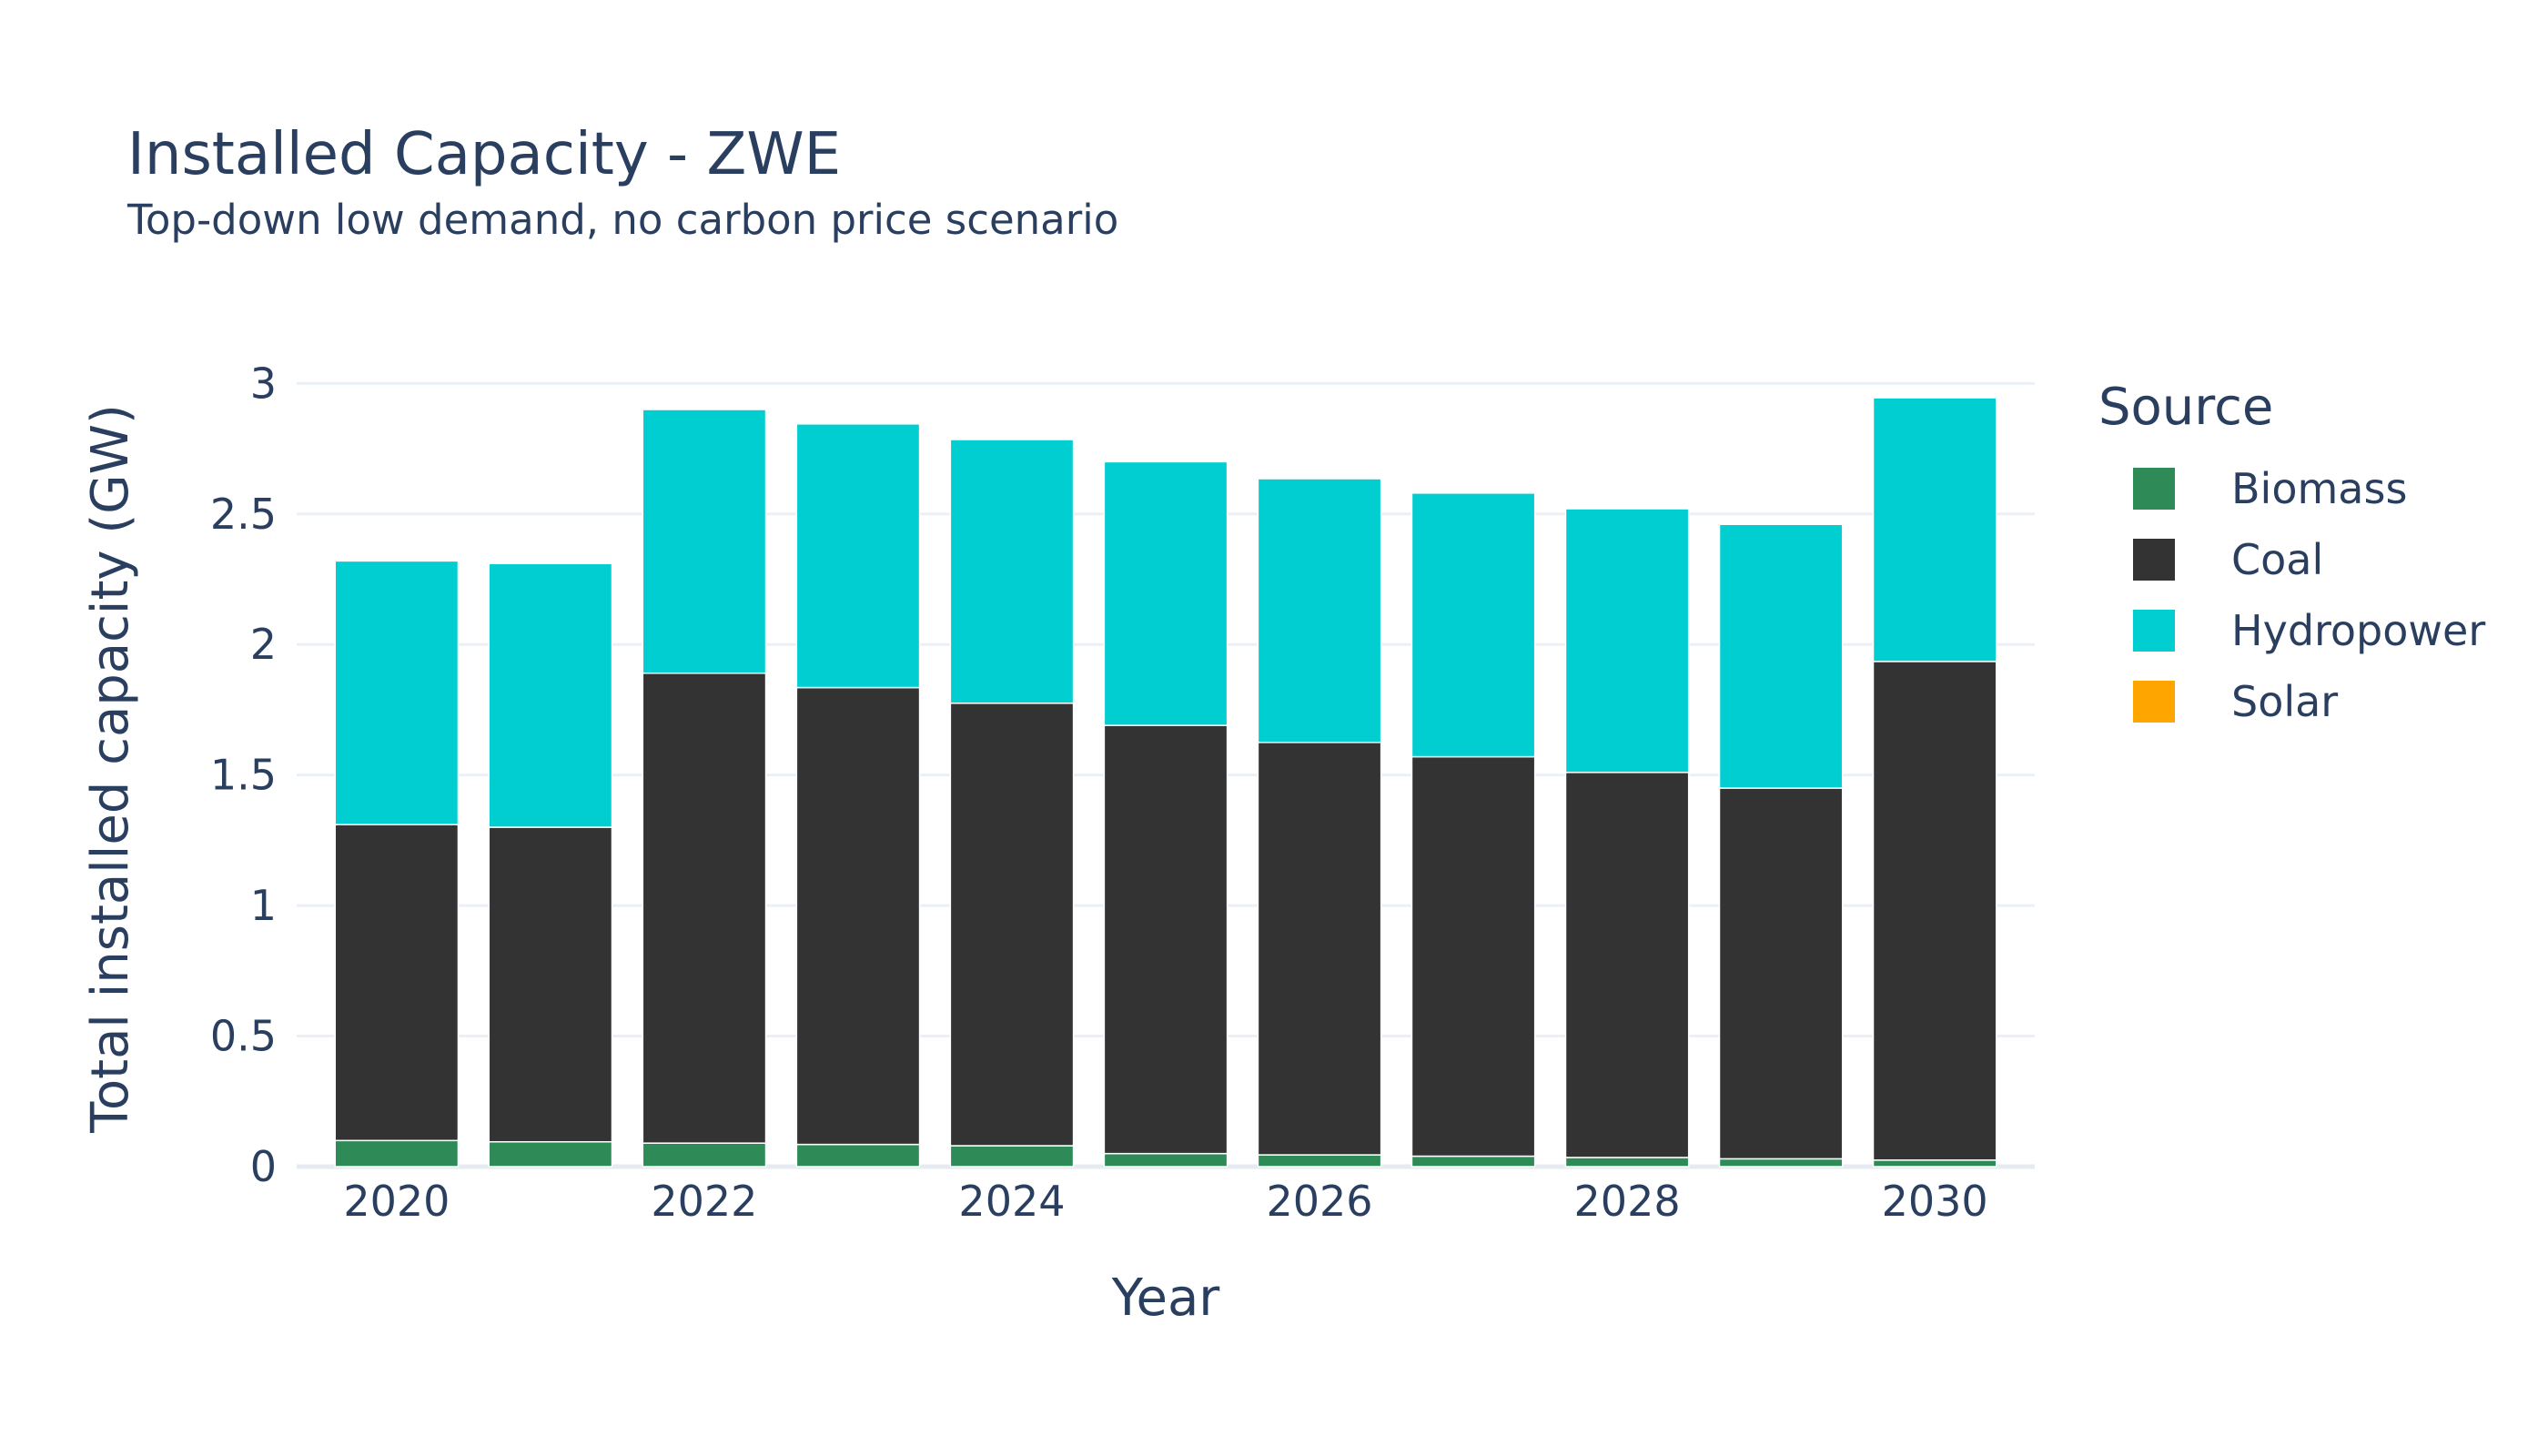 The image size is (2548, 1456). Describe the element at coordinates (2285, 702) in the screenshot. I see `legend-label: Solar` at that location.